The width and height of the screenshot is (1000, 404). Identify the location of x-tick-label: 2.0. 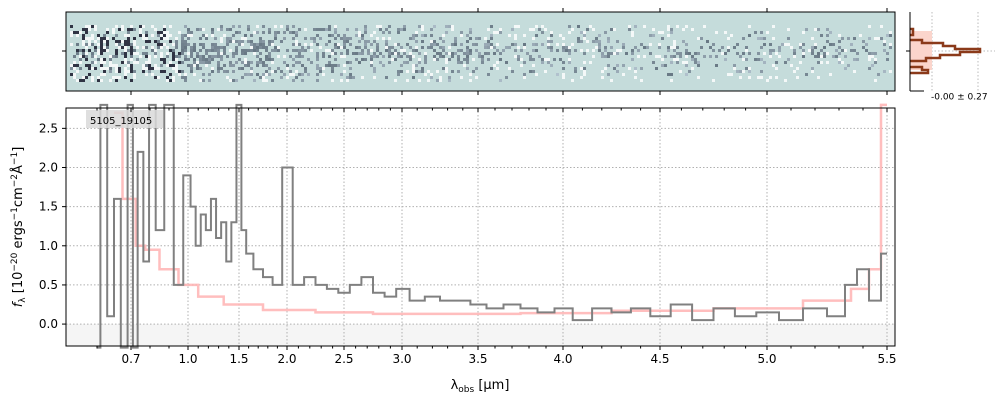
(286, 359).